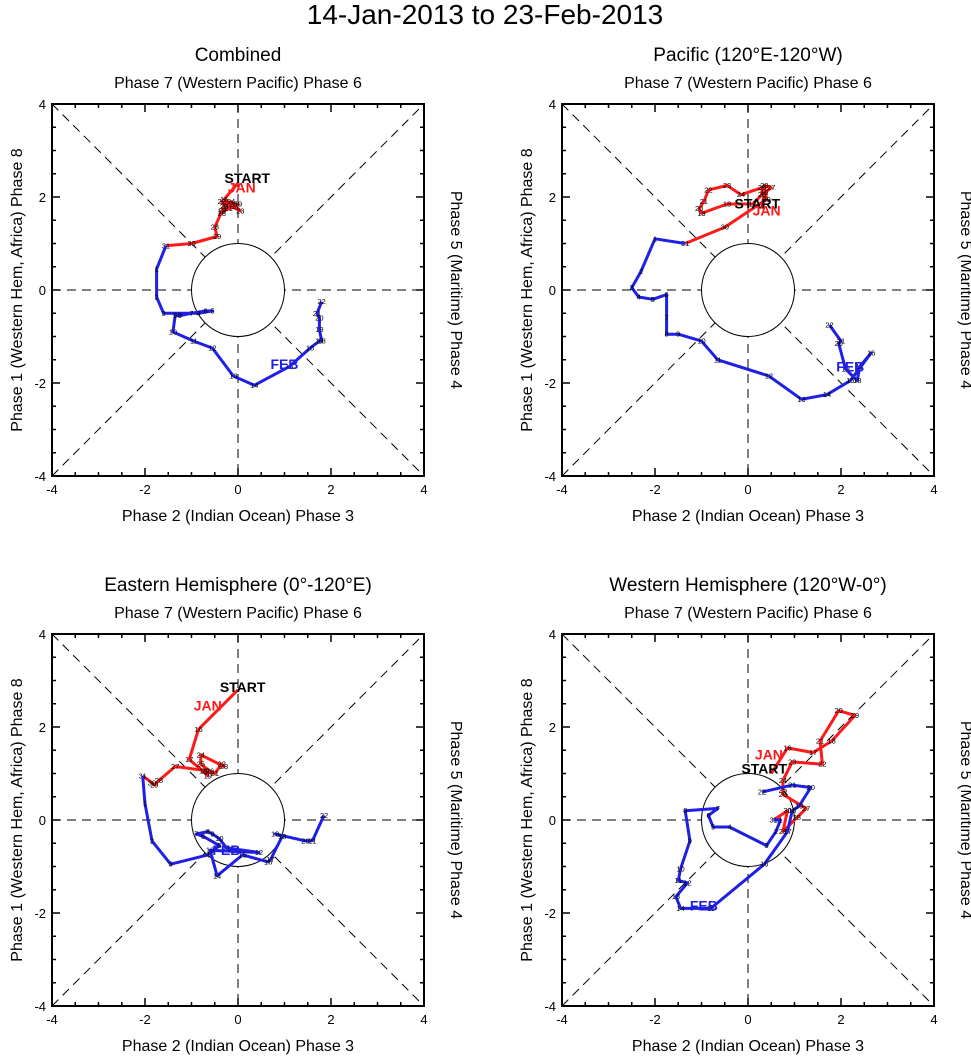 This screenshot has width=971, height=1057. I want to click on top-phase-label: Phase 7 (Western Pacific) Phase 6, so click(748, 613).